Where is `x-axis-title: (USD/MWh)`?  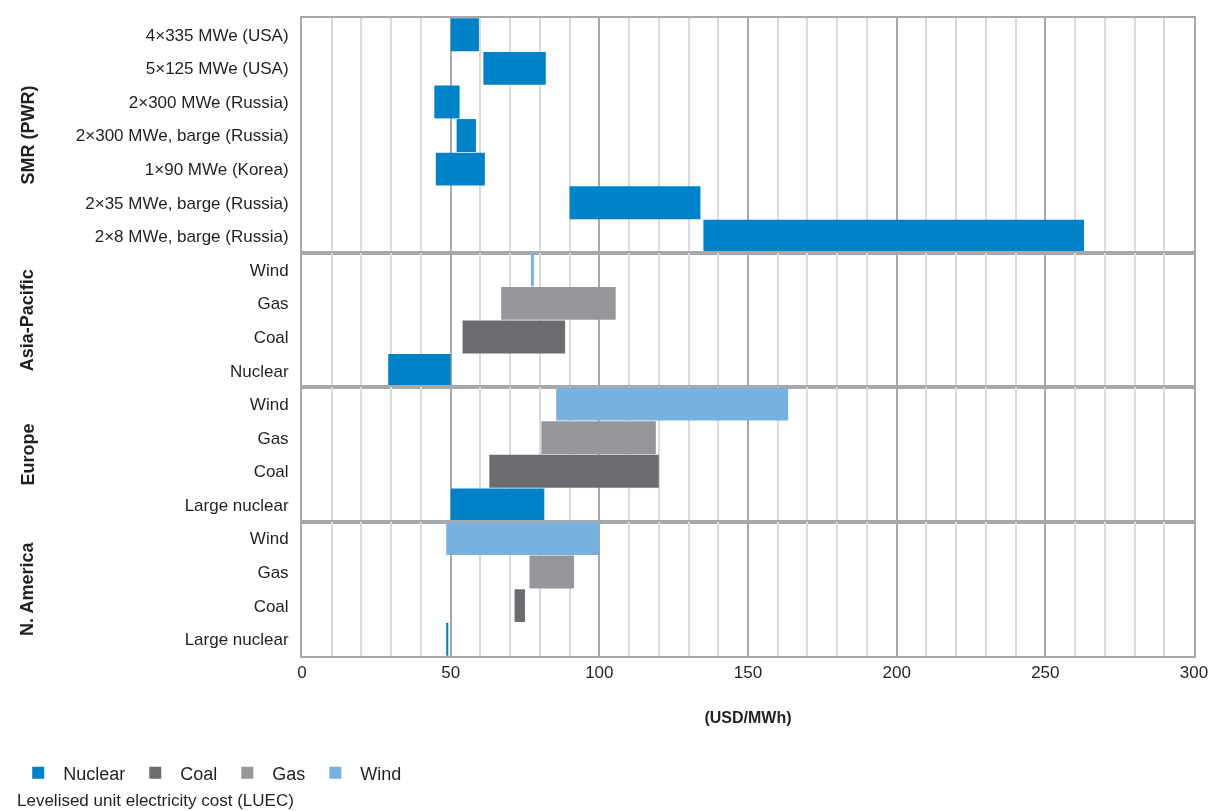
x-axis-title: (USD/MWh) is located at coordinates (748, 717).